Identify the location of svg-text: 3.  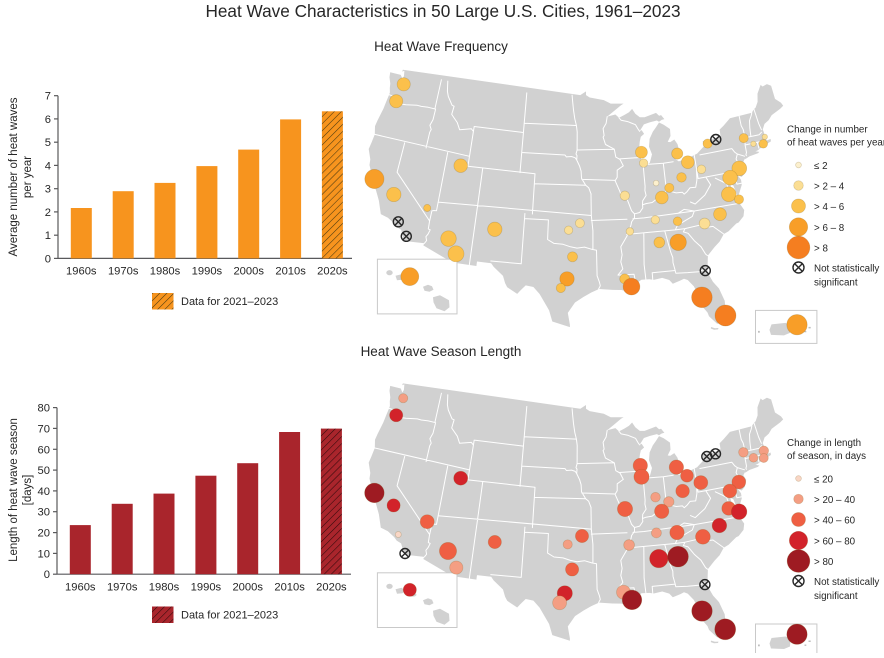
(48, 190).